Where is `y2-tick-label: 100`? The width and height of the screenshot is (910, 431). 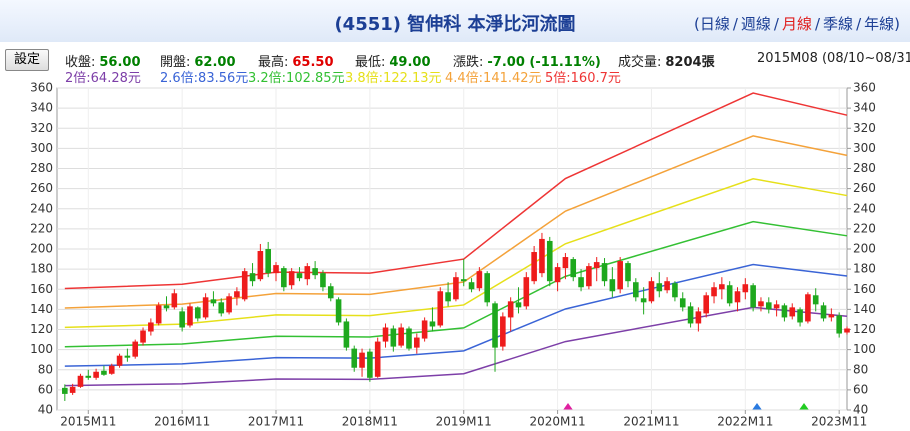 y2-tick-label: 100 is located at coordinates (864, 349).